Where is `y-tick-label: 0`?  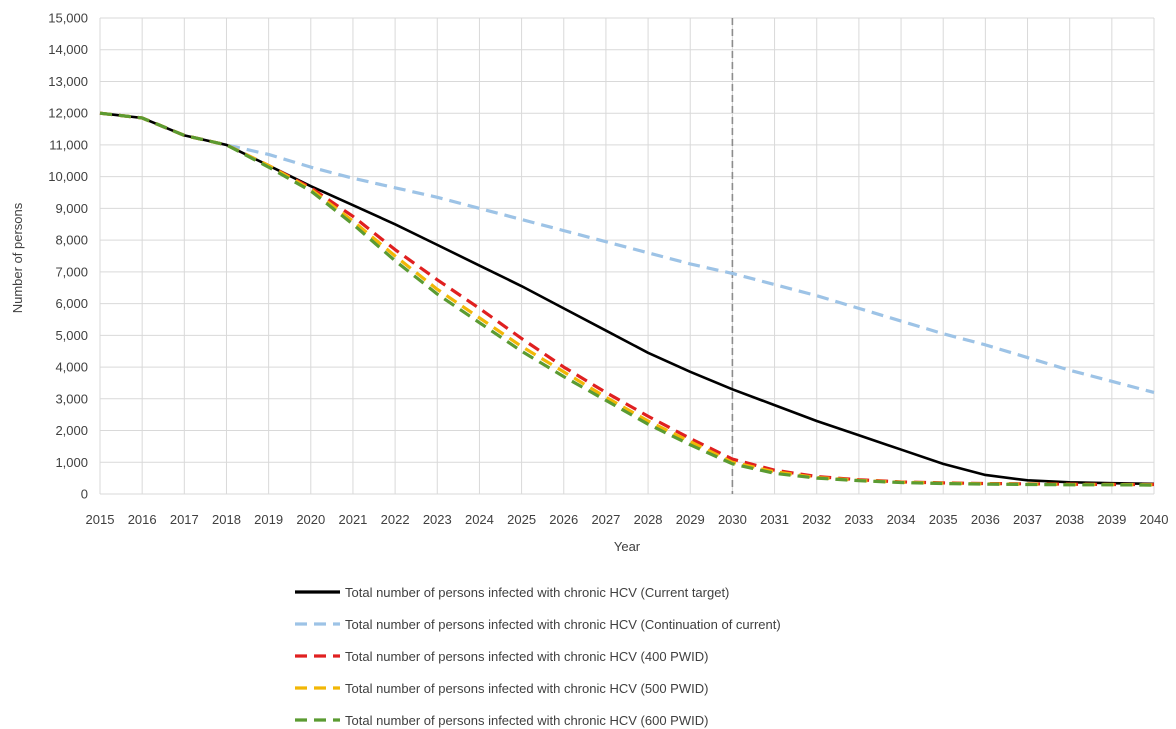 y-tick-label: 0 is located at coordinates (84, 494).